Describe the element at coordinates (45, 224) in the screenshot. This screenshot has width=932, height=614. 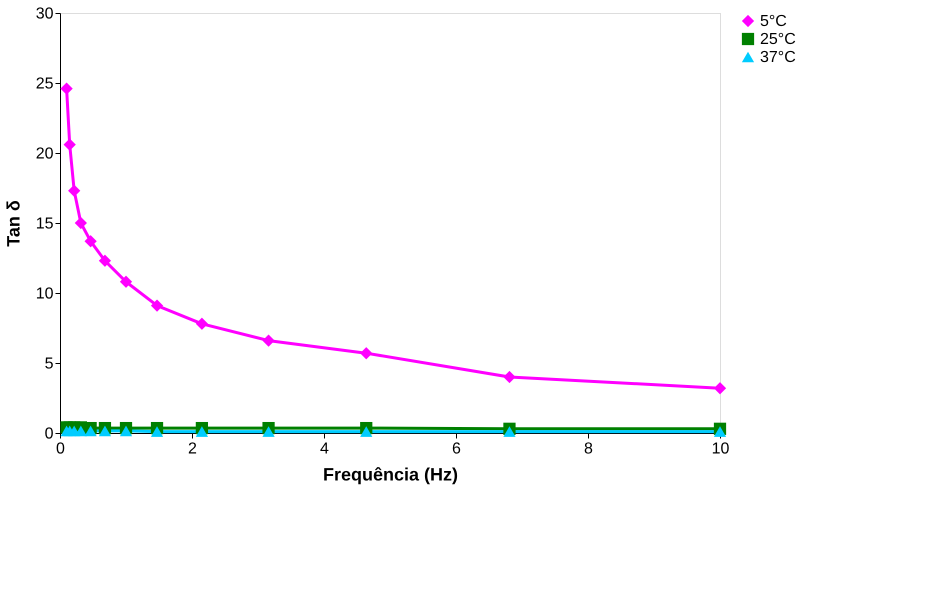
I see `y-tick-label: 15` at that location.